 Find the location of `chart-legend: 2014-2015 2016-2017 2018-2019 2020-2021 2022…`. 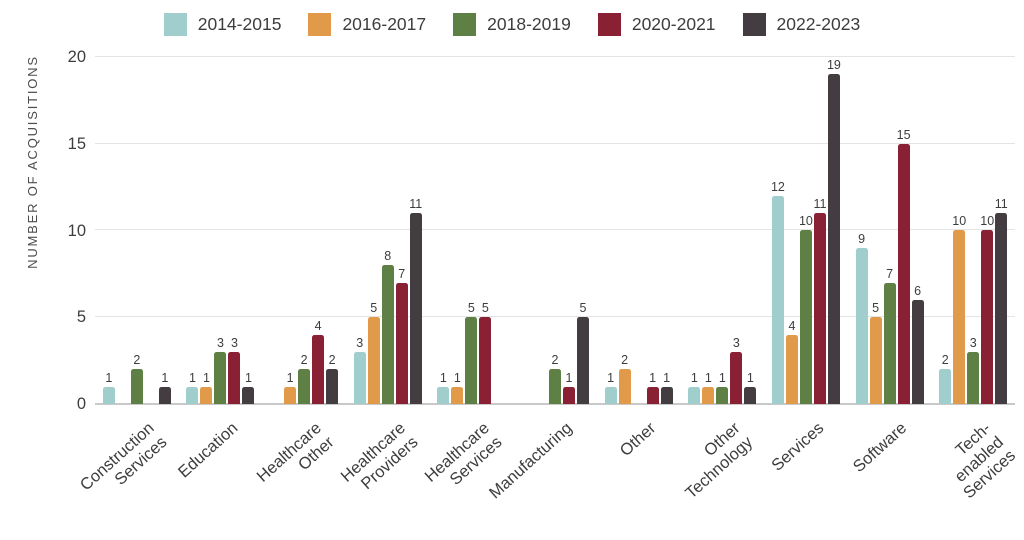

chart-legend: 2014-2015 2016-2017 2018-2019 2020-2021 2022… is located at coordinates (512, 24).